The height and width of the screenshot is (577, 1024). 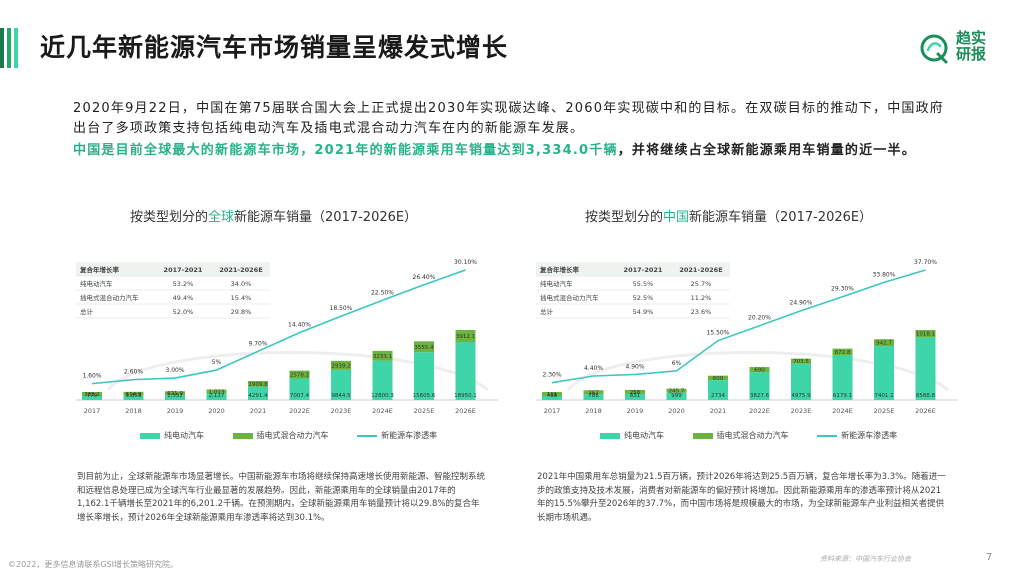 I want to click on table-header-bg, so click(x=173, y=269).